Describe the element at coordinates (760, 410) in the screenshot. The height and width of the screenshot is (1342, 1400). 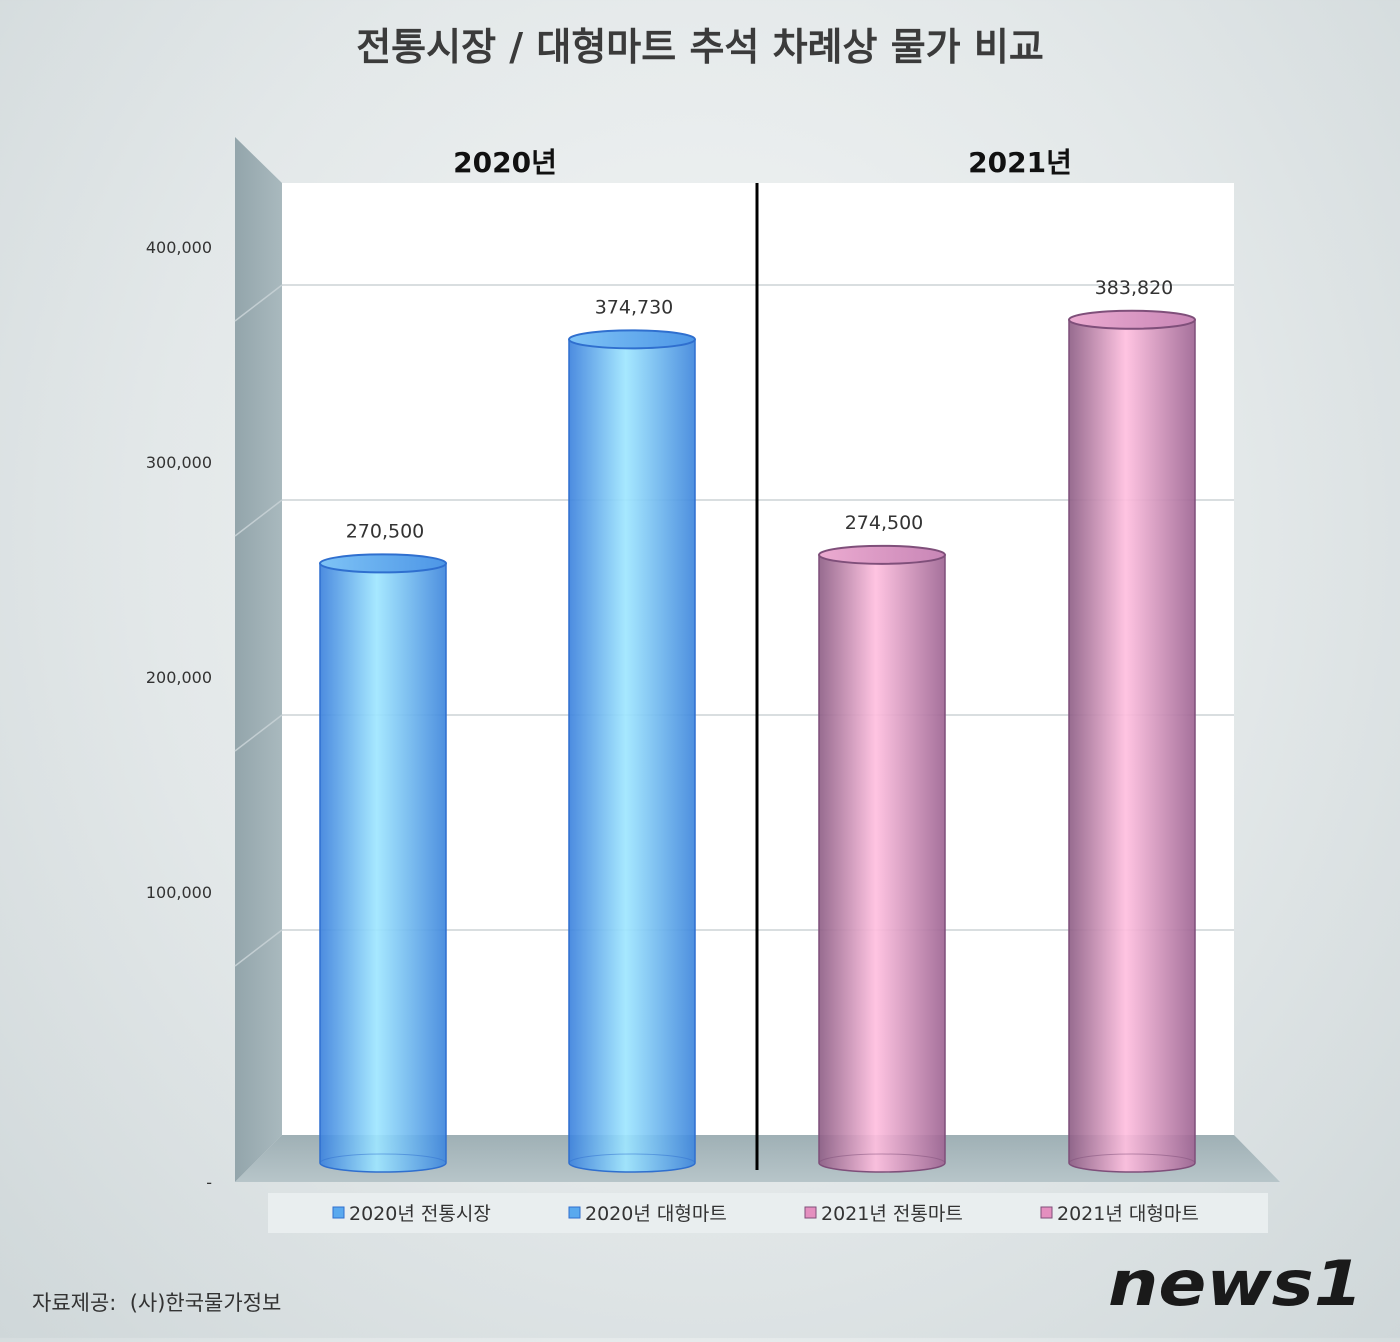
I see `data-labels: 270,500 374,730 274,500 383,820` at that location.